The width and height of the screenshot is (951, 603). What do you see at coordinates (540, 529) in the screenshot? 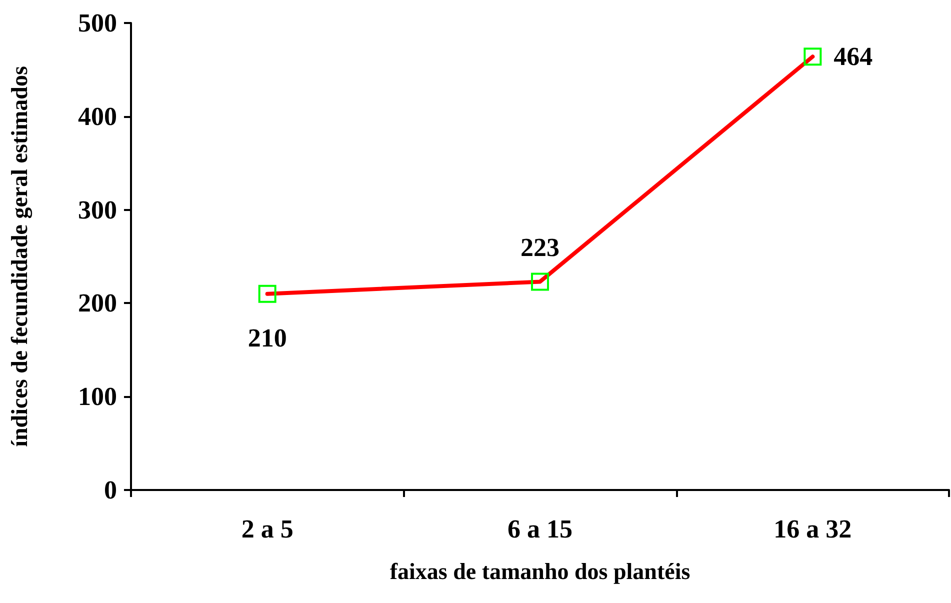
I see `x-tick-label: 6 a 15` at bounding box center [540, 529].